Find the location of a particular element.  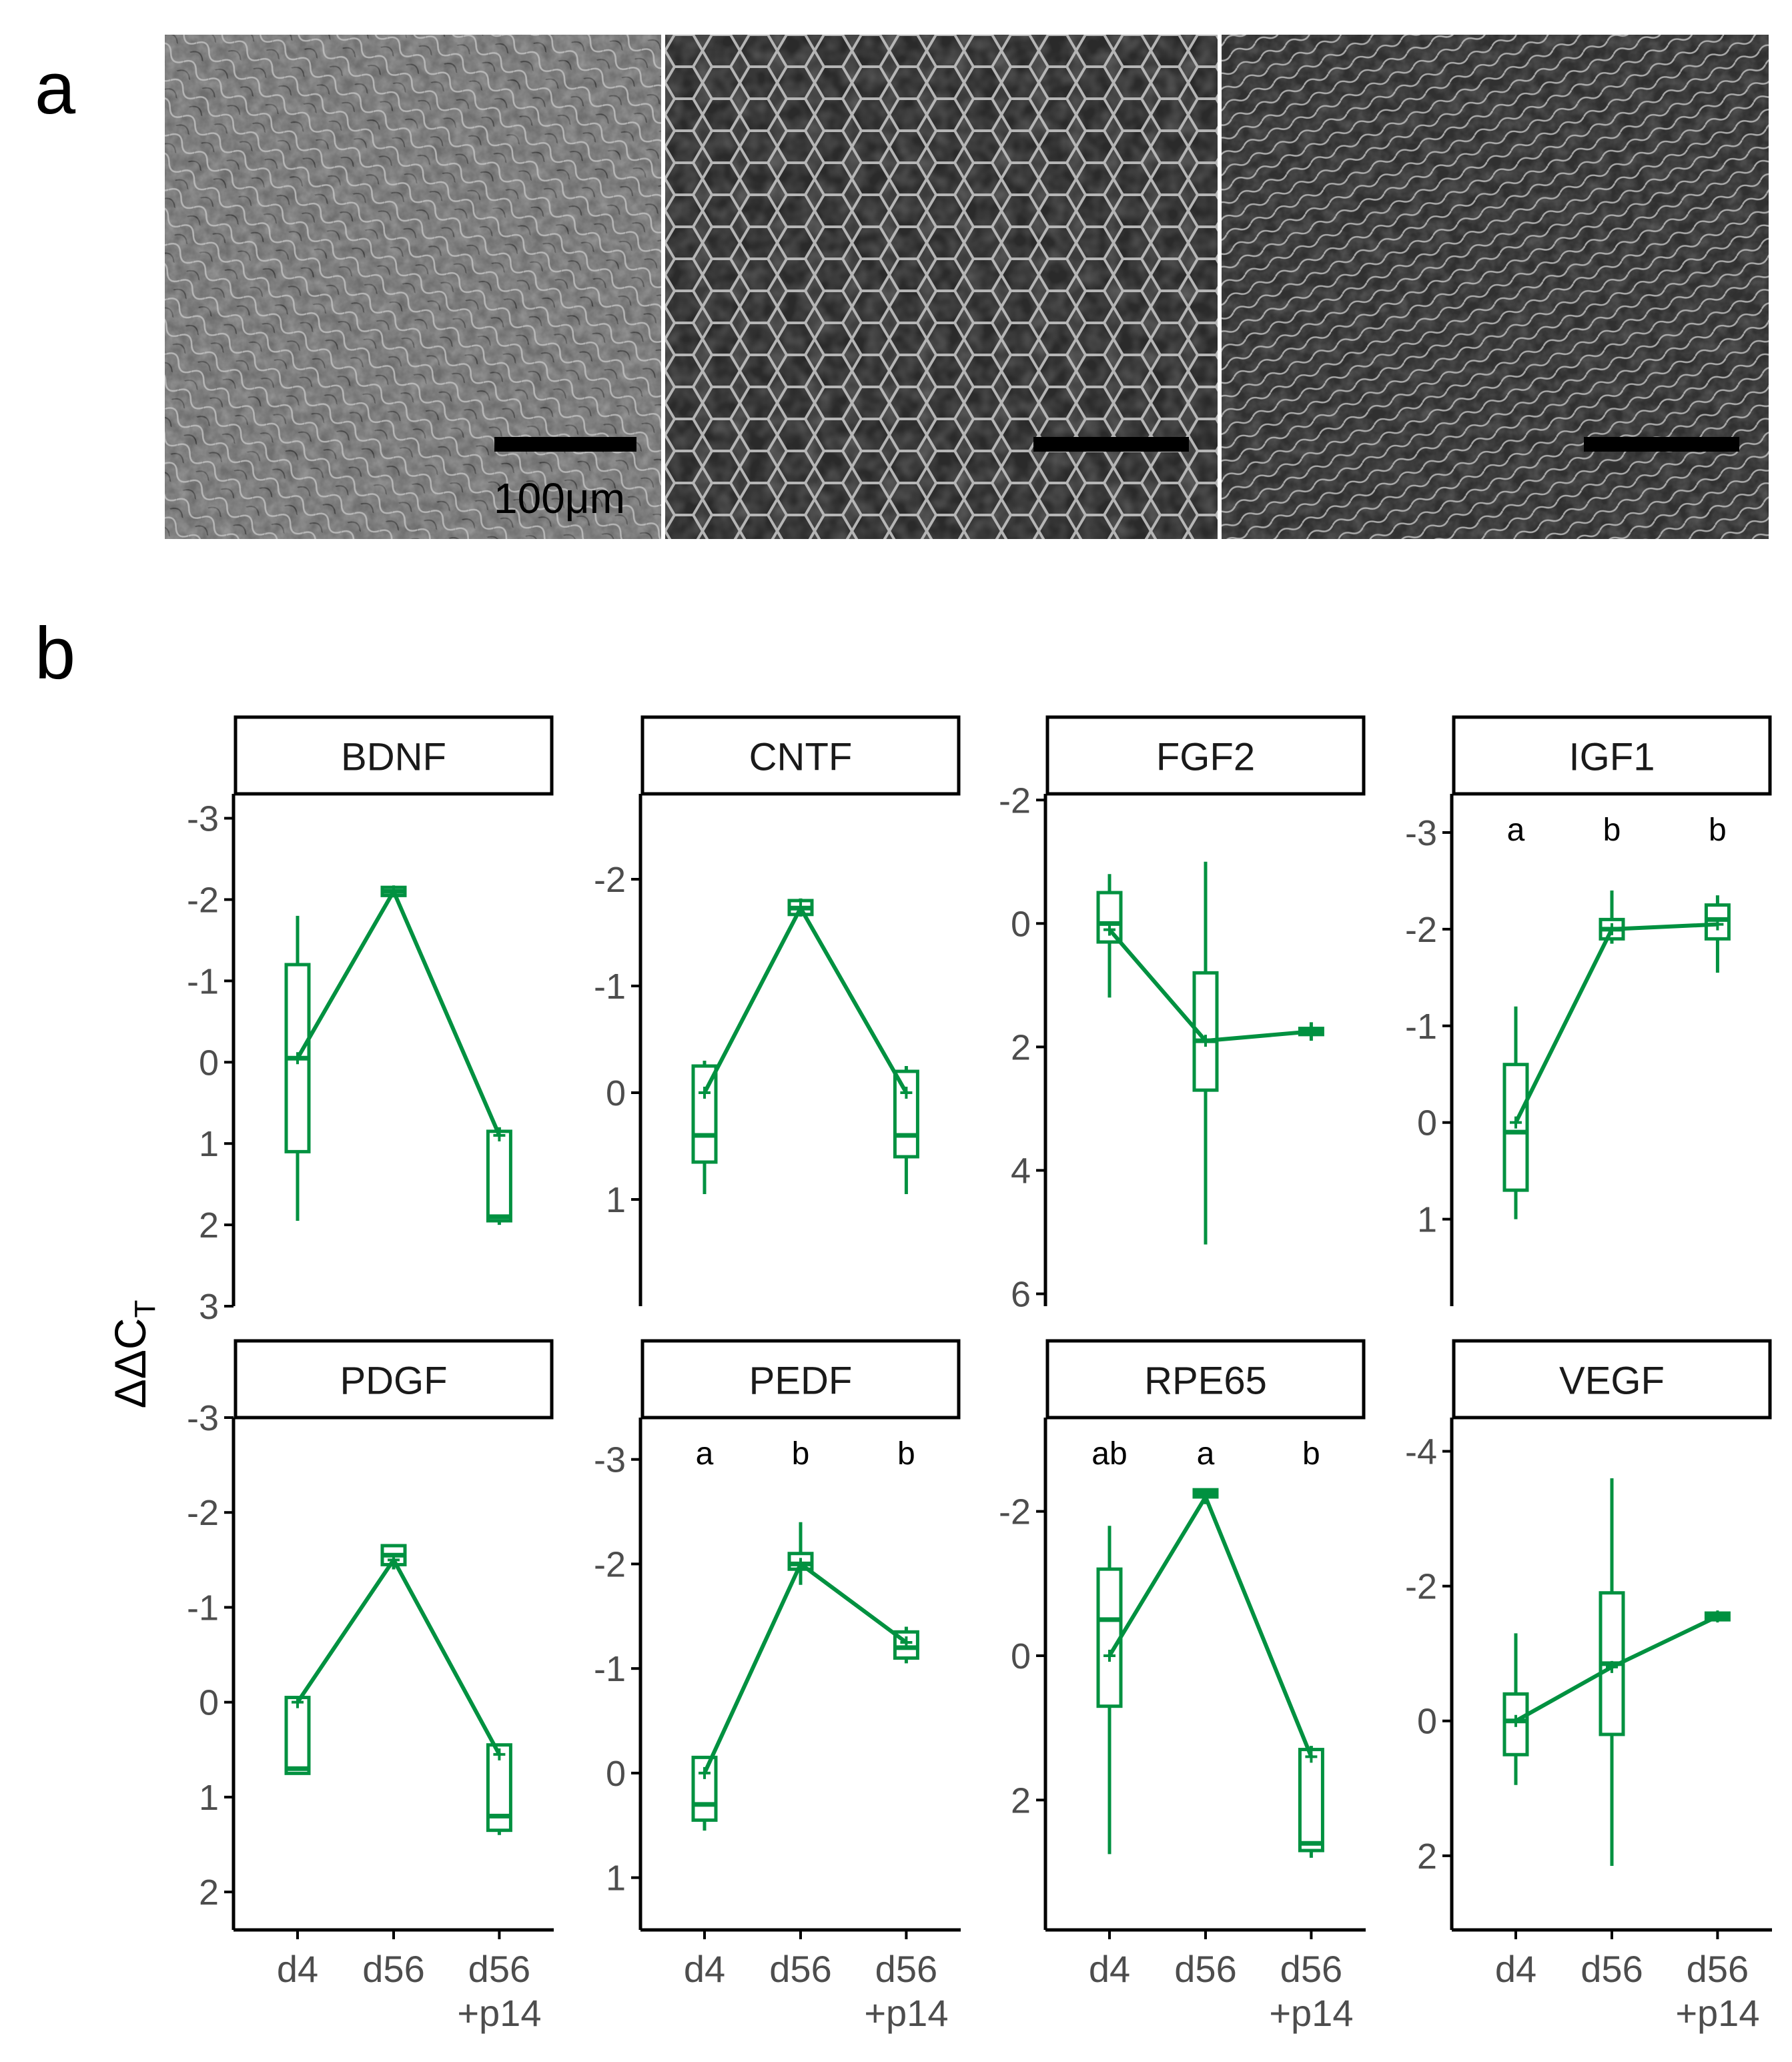

facet-bdnf: BDNF -3 -2 -1 0 1 2 3 is located at coordinates (371, 1021).